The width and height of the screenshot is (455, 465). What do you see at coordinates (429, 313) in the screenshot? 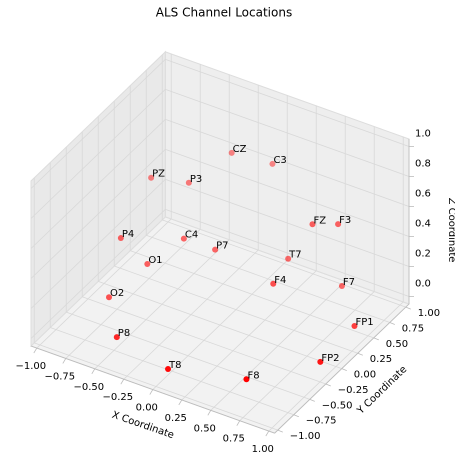
I see `y-tick-label: 1.00` at bounding box center [429, 313].